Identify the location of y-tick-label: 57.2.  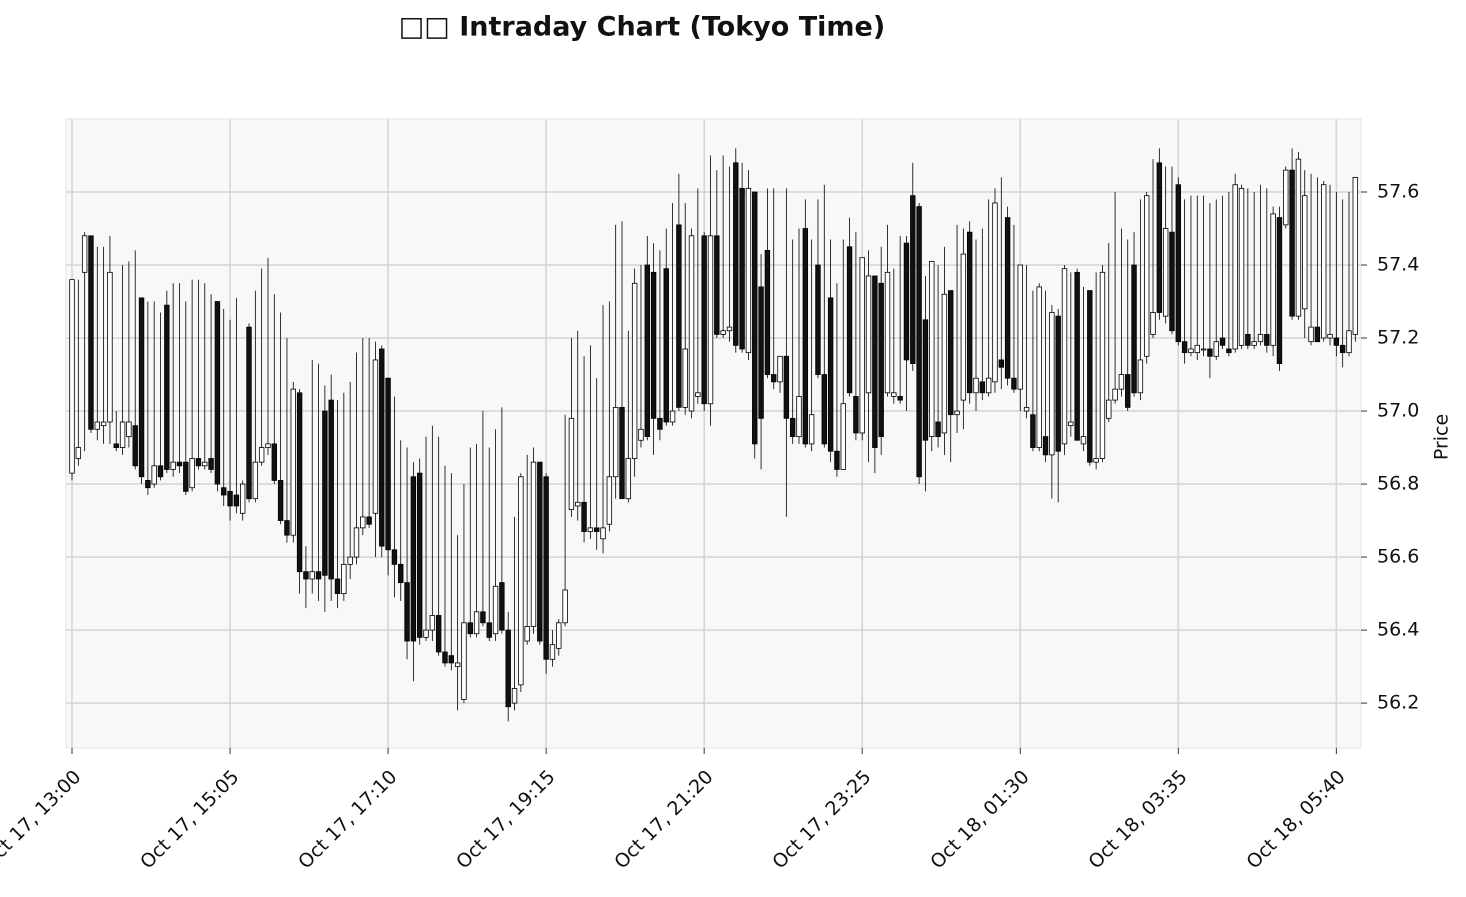
(1398, 338).